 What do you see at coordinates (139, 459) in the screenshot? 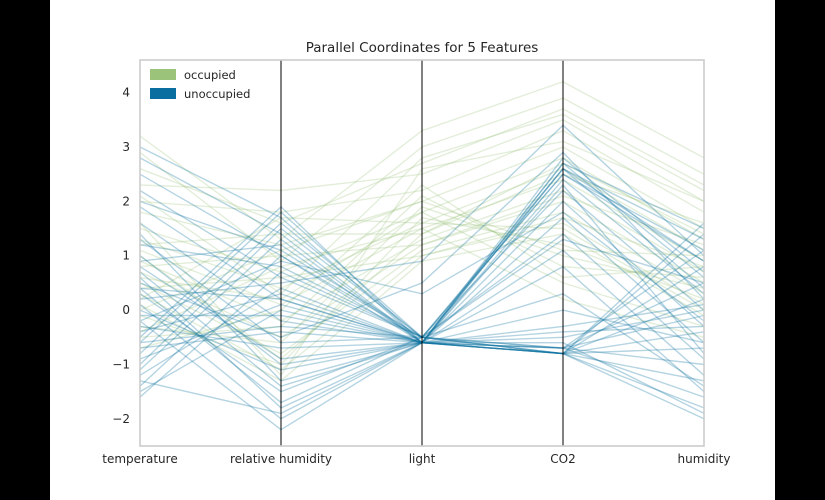
I see `feature-label: temperature` at bounding box center [139, 459].